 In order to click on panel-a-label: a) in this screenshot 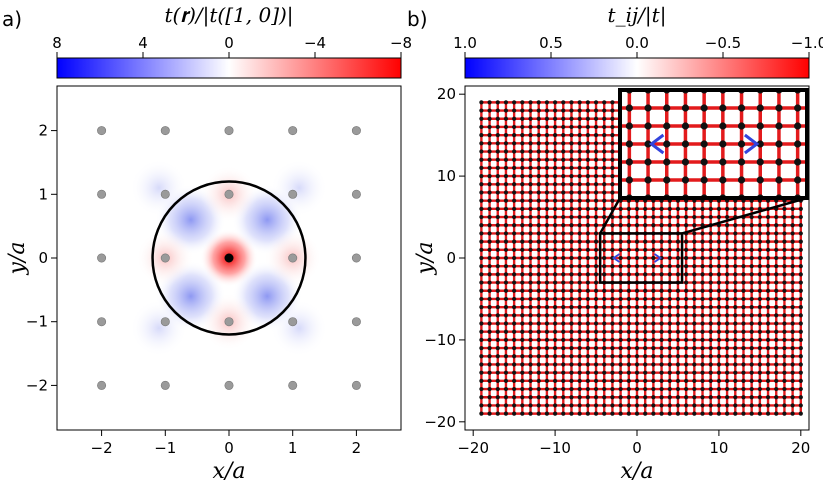, I will do `click(12, 19)`.